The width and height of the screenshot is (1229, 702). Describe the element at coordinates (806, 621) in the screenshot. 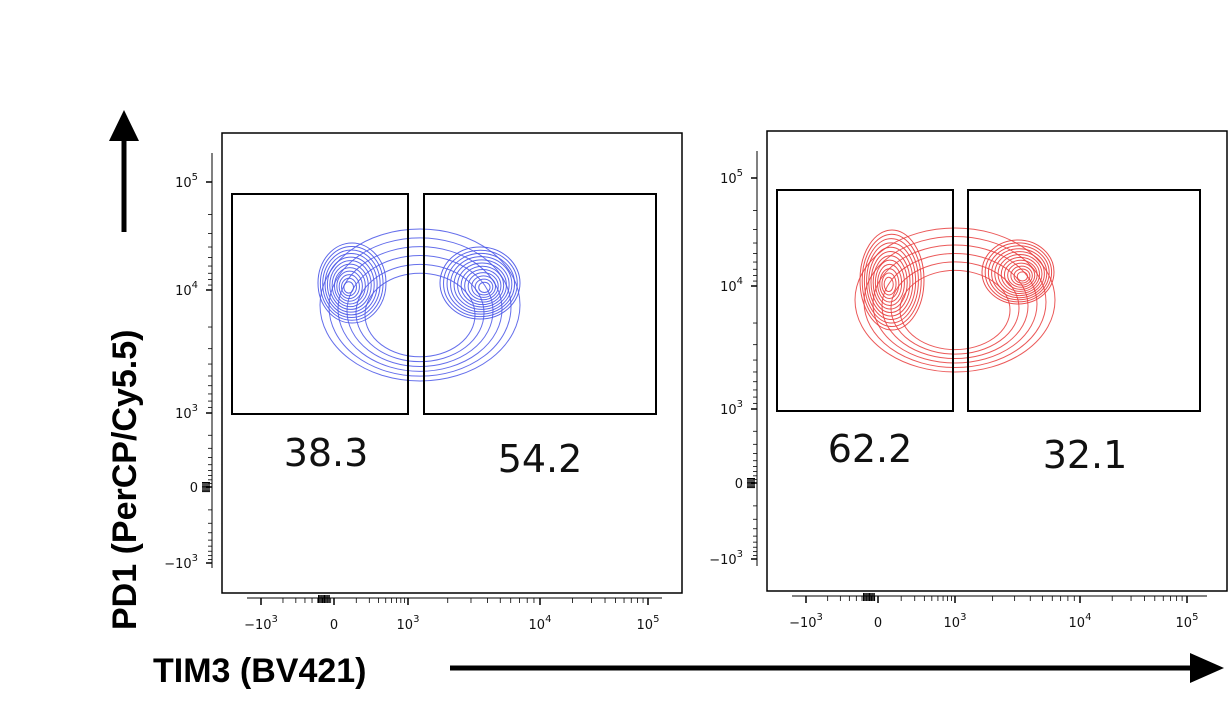

I see `x-tick-label: −103` at that location.